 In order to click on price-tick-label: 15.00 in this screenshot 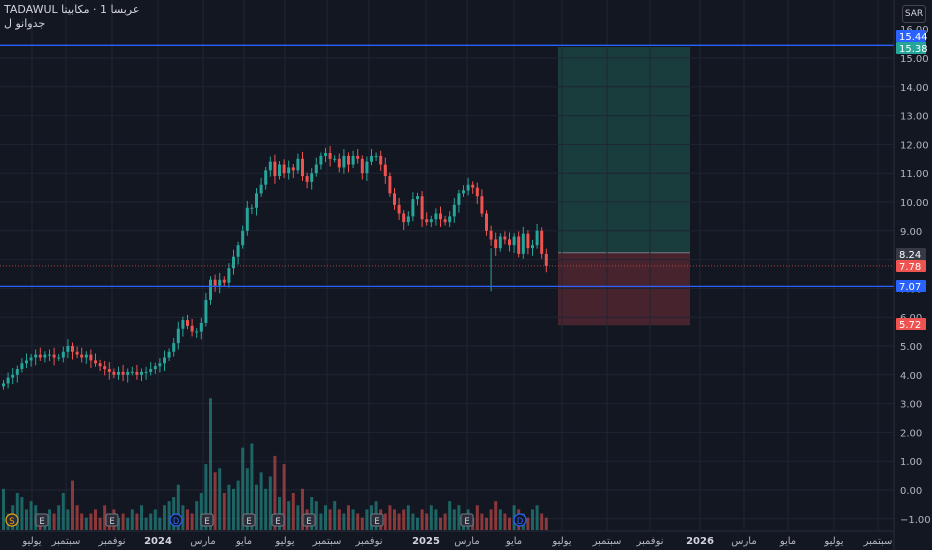, I will do `click(914, 59)`.